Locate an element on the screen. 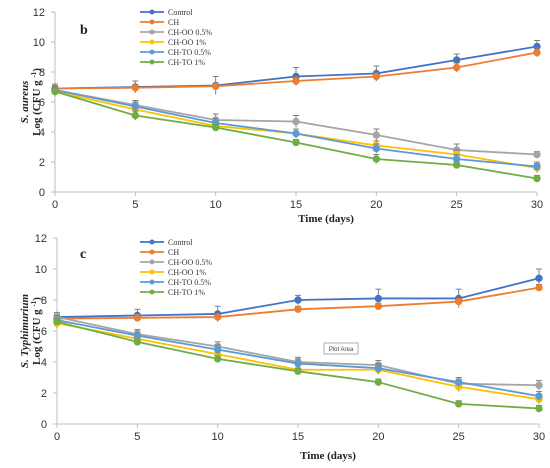 This screenshot has width=550, height=468. legend-label: Control is located at coordinates (180, 242).